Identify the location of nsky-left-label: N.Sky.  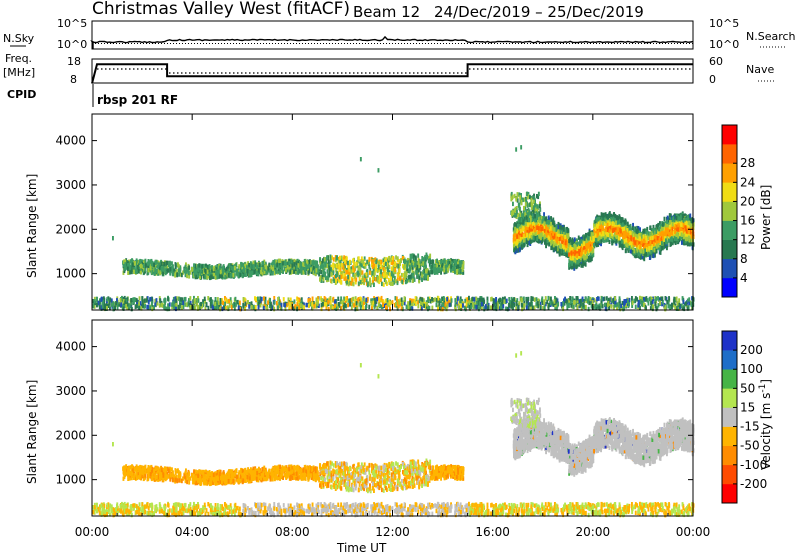
(19, 38).